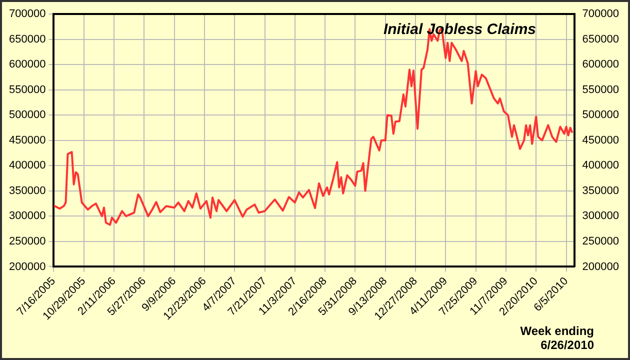 This screenshot has width=630, height=360. Describe the element at coordinates (601, 216) in the screenshot. I see `y2-tick-label: 300000` at that location.